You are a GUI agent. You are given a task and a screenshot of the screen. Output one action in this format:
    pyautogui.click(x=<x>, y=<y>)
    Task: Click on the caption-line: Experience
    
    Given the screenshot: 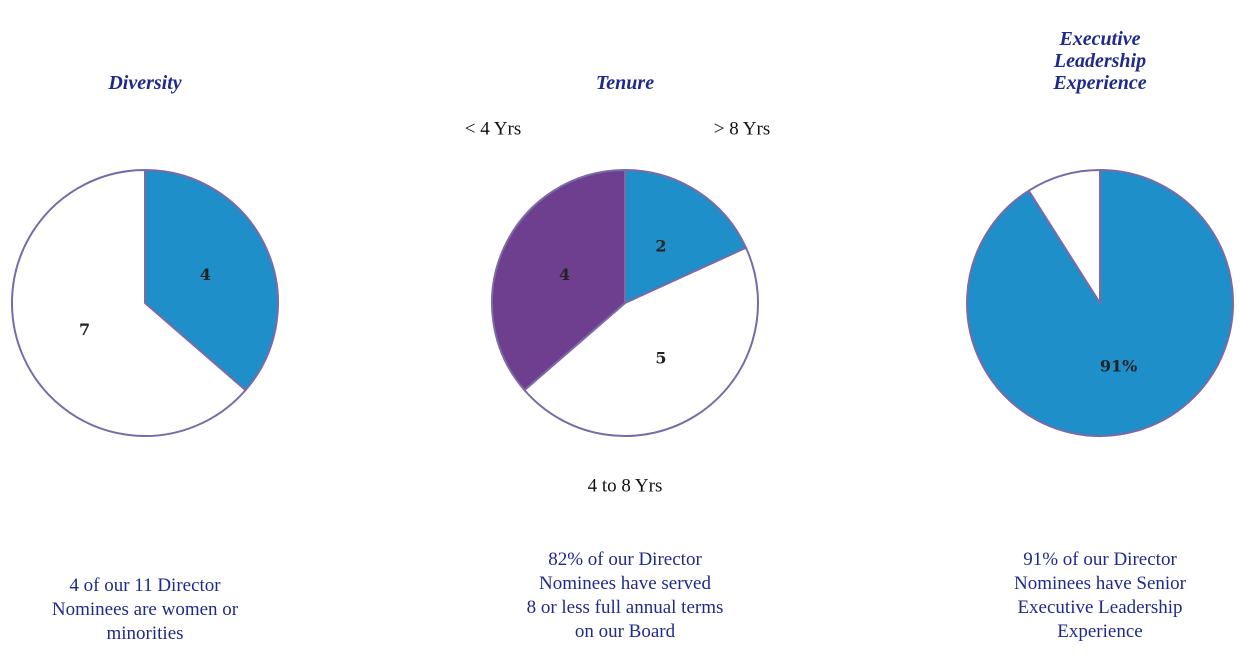 What is the action you would take?
    pyautogui.click(x=1100, y=631)
    